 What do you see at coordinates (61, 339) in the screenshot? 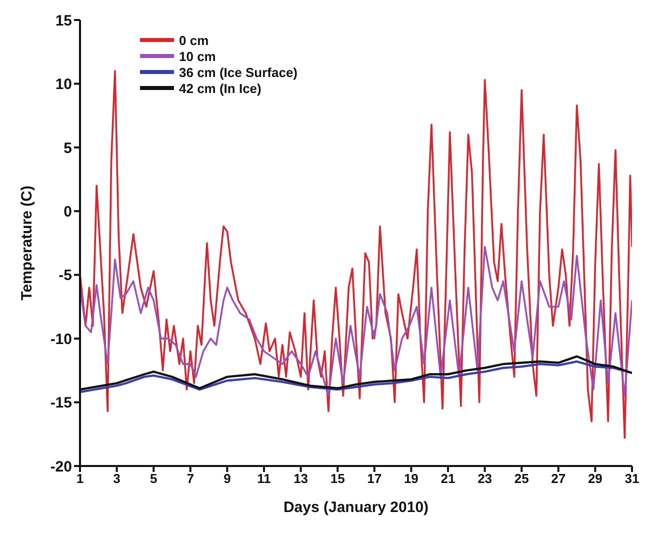
I see `y-tick-label: -10` at bounding box center [61, 339].